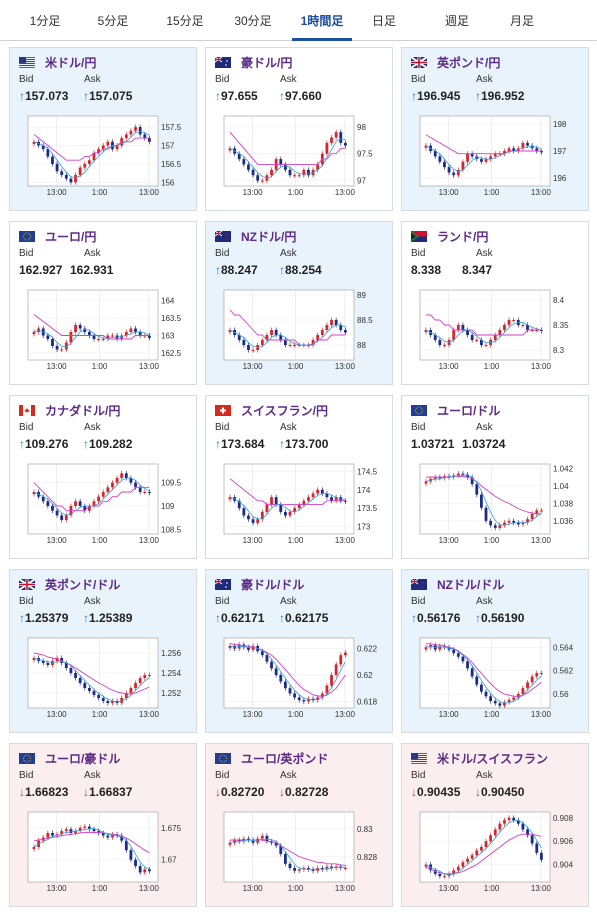 This screenshot has width=597, height=913. What do you see at coordinates (71, 237) in the screenshot?
I see `currency-pair-name: ユーロ/円` at bounding box center [71, 237].